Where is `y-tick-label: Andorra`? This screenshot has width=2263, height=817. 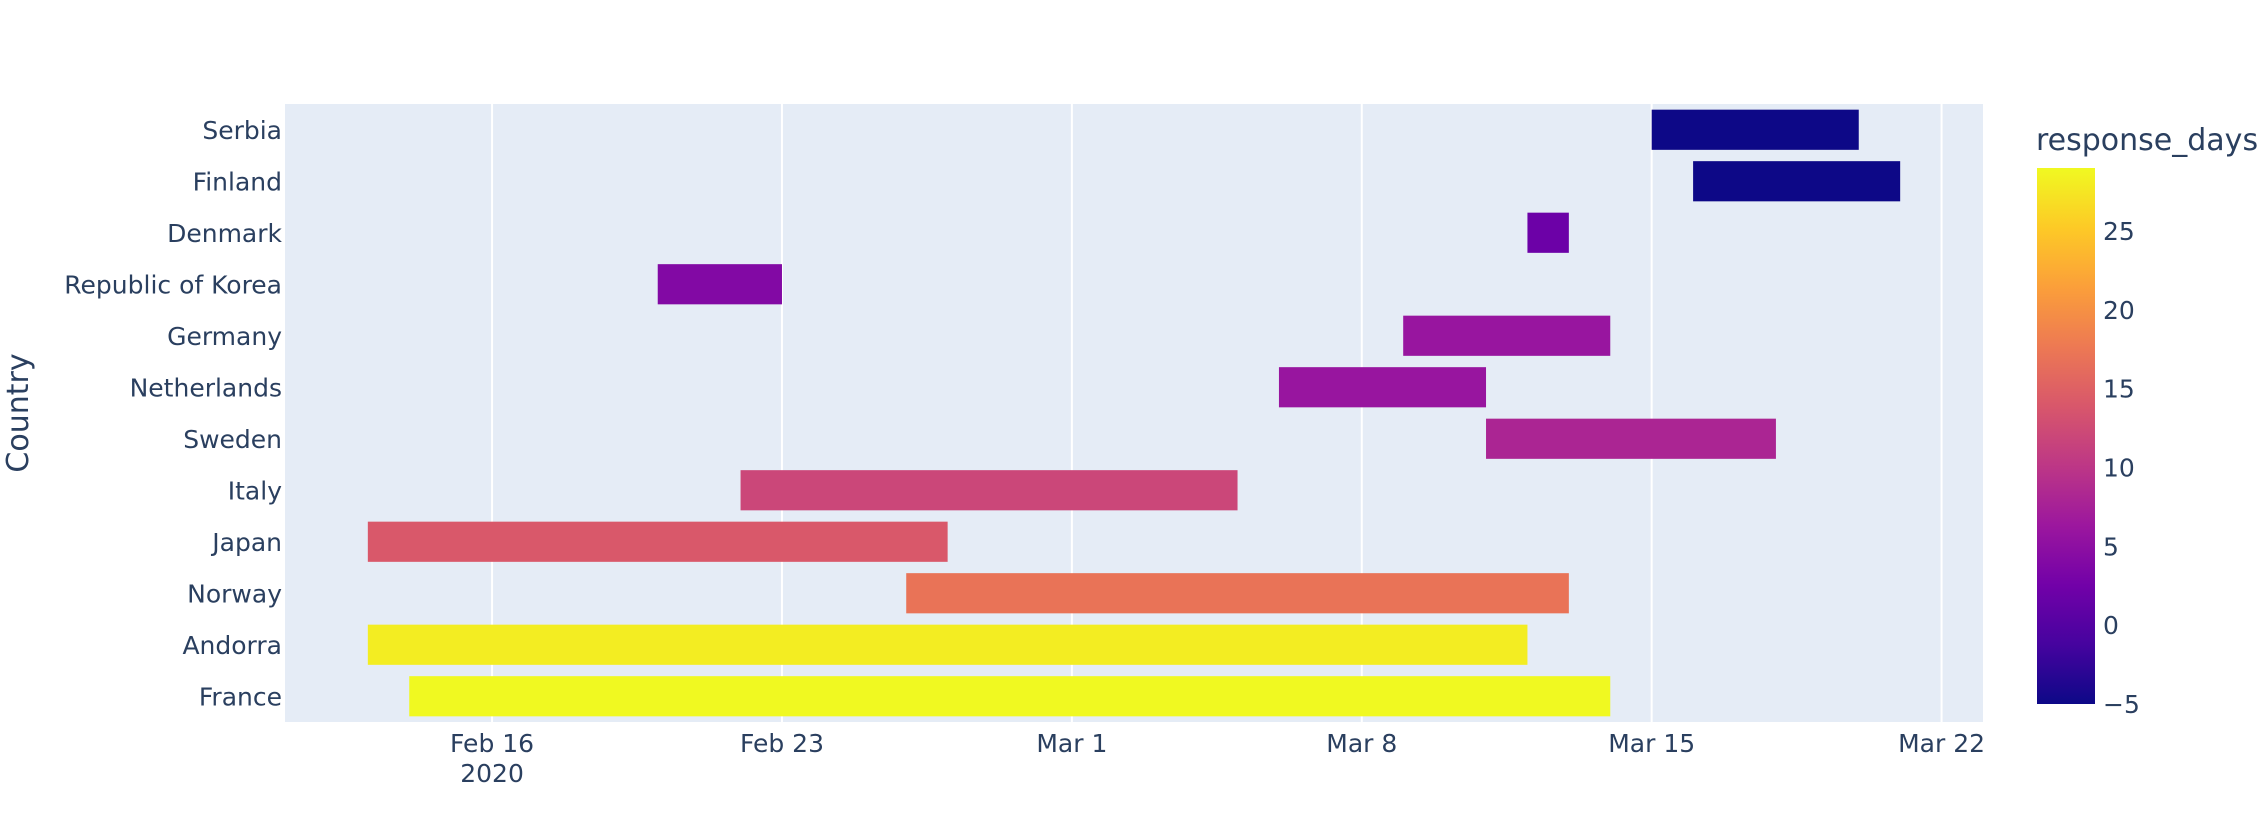
y-tick-label: Andorra is located at coordinates (232, 645).